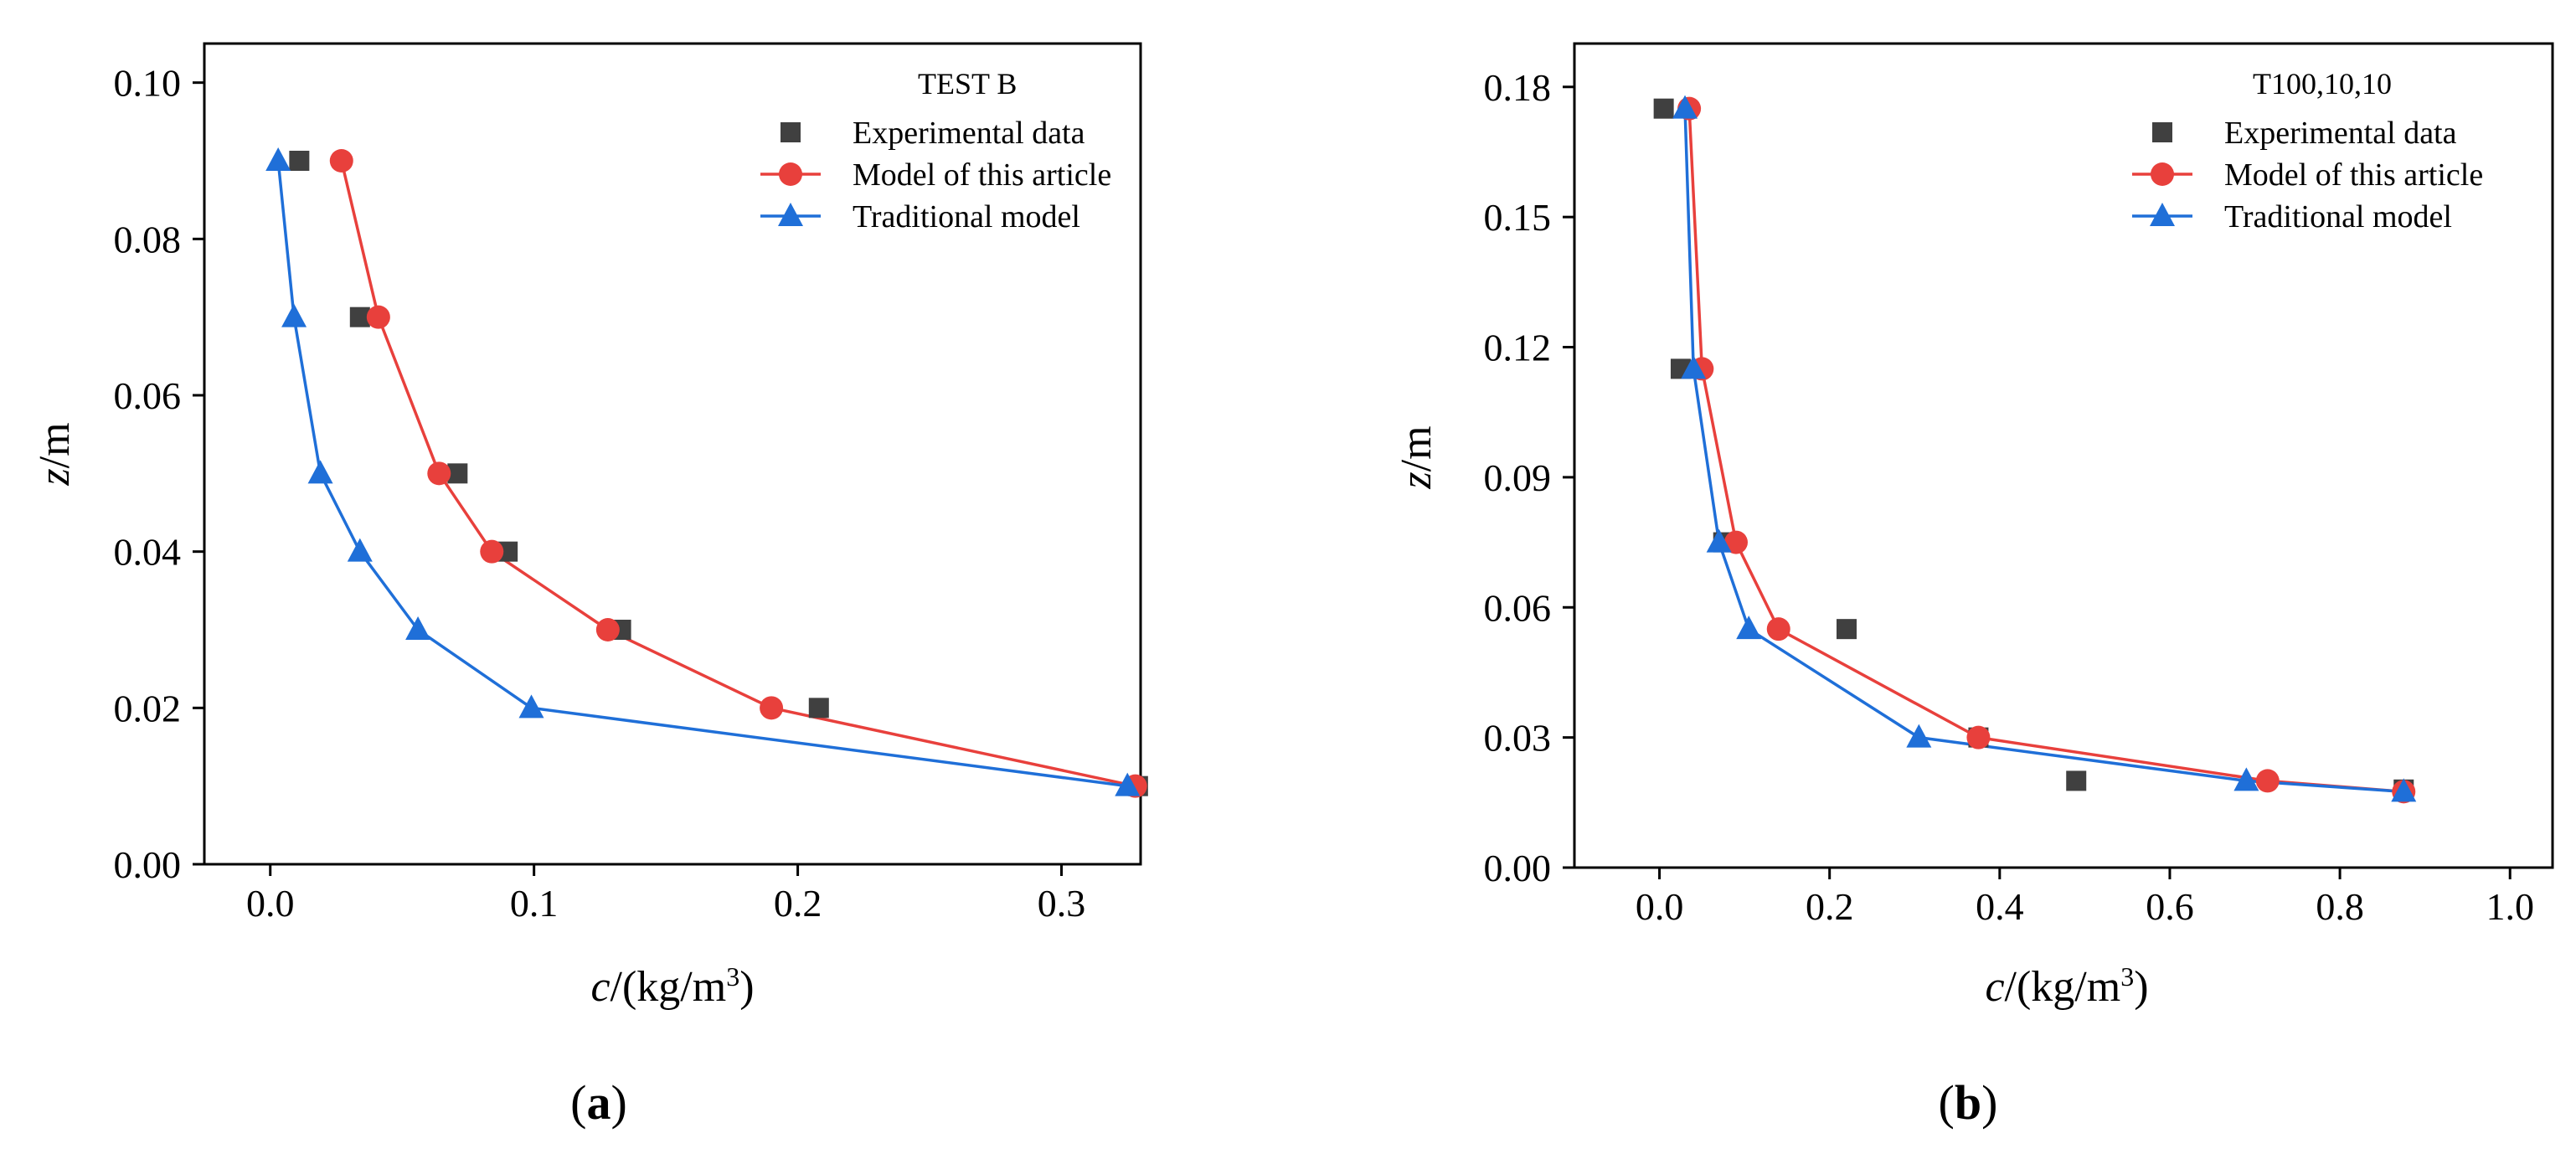  What do you see at coordinates (2141, 987) in the screenshot?
I see `x-axis-close-b: )` at bounding box center [2141, 987].